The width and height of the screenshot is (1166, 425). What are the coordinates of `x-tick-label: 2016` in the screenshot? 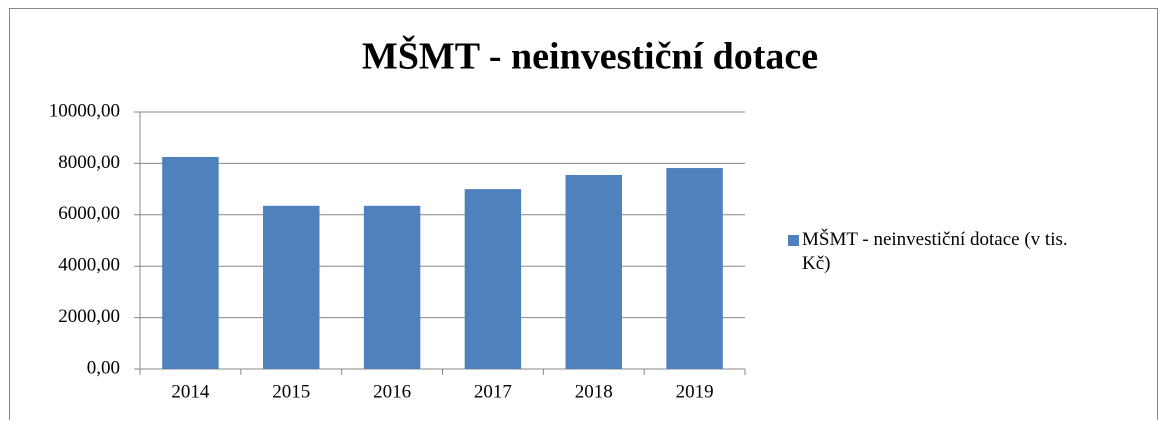 It's located at (392, 391).